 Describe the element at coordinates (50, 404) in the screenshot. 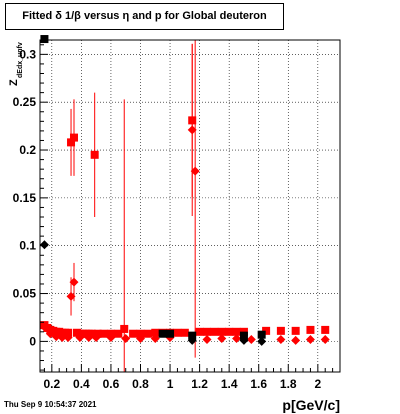

I see `timestamp-label: Thu Sep 9 10:54:37 2021` at that location.